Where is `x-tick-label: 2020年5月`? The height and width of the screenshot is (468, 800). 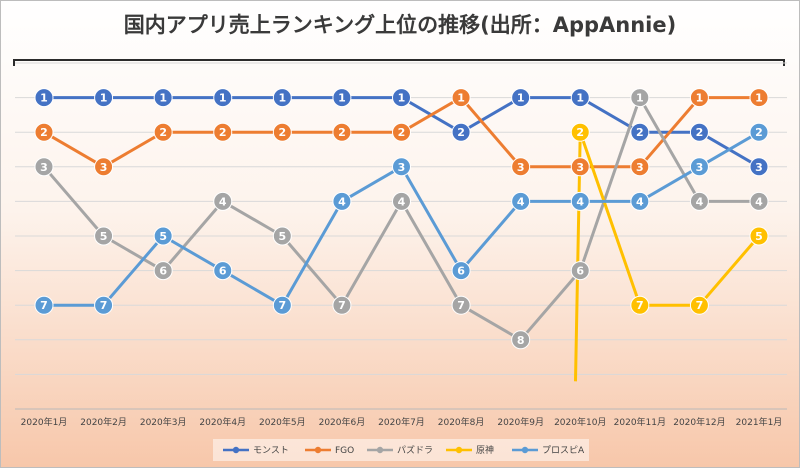 x-tick-label: 2020年5月 is located at coordinates (282, 422).